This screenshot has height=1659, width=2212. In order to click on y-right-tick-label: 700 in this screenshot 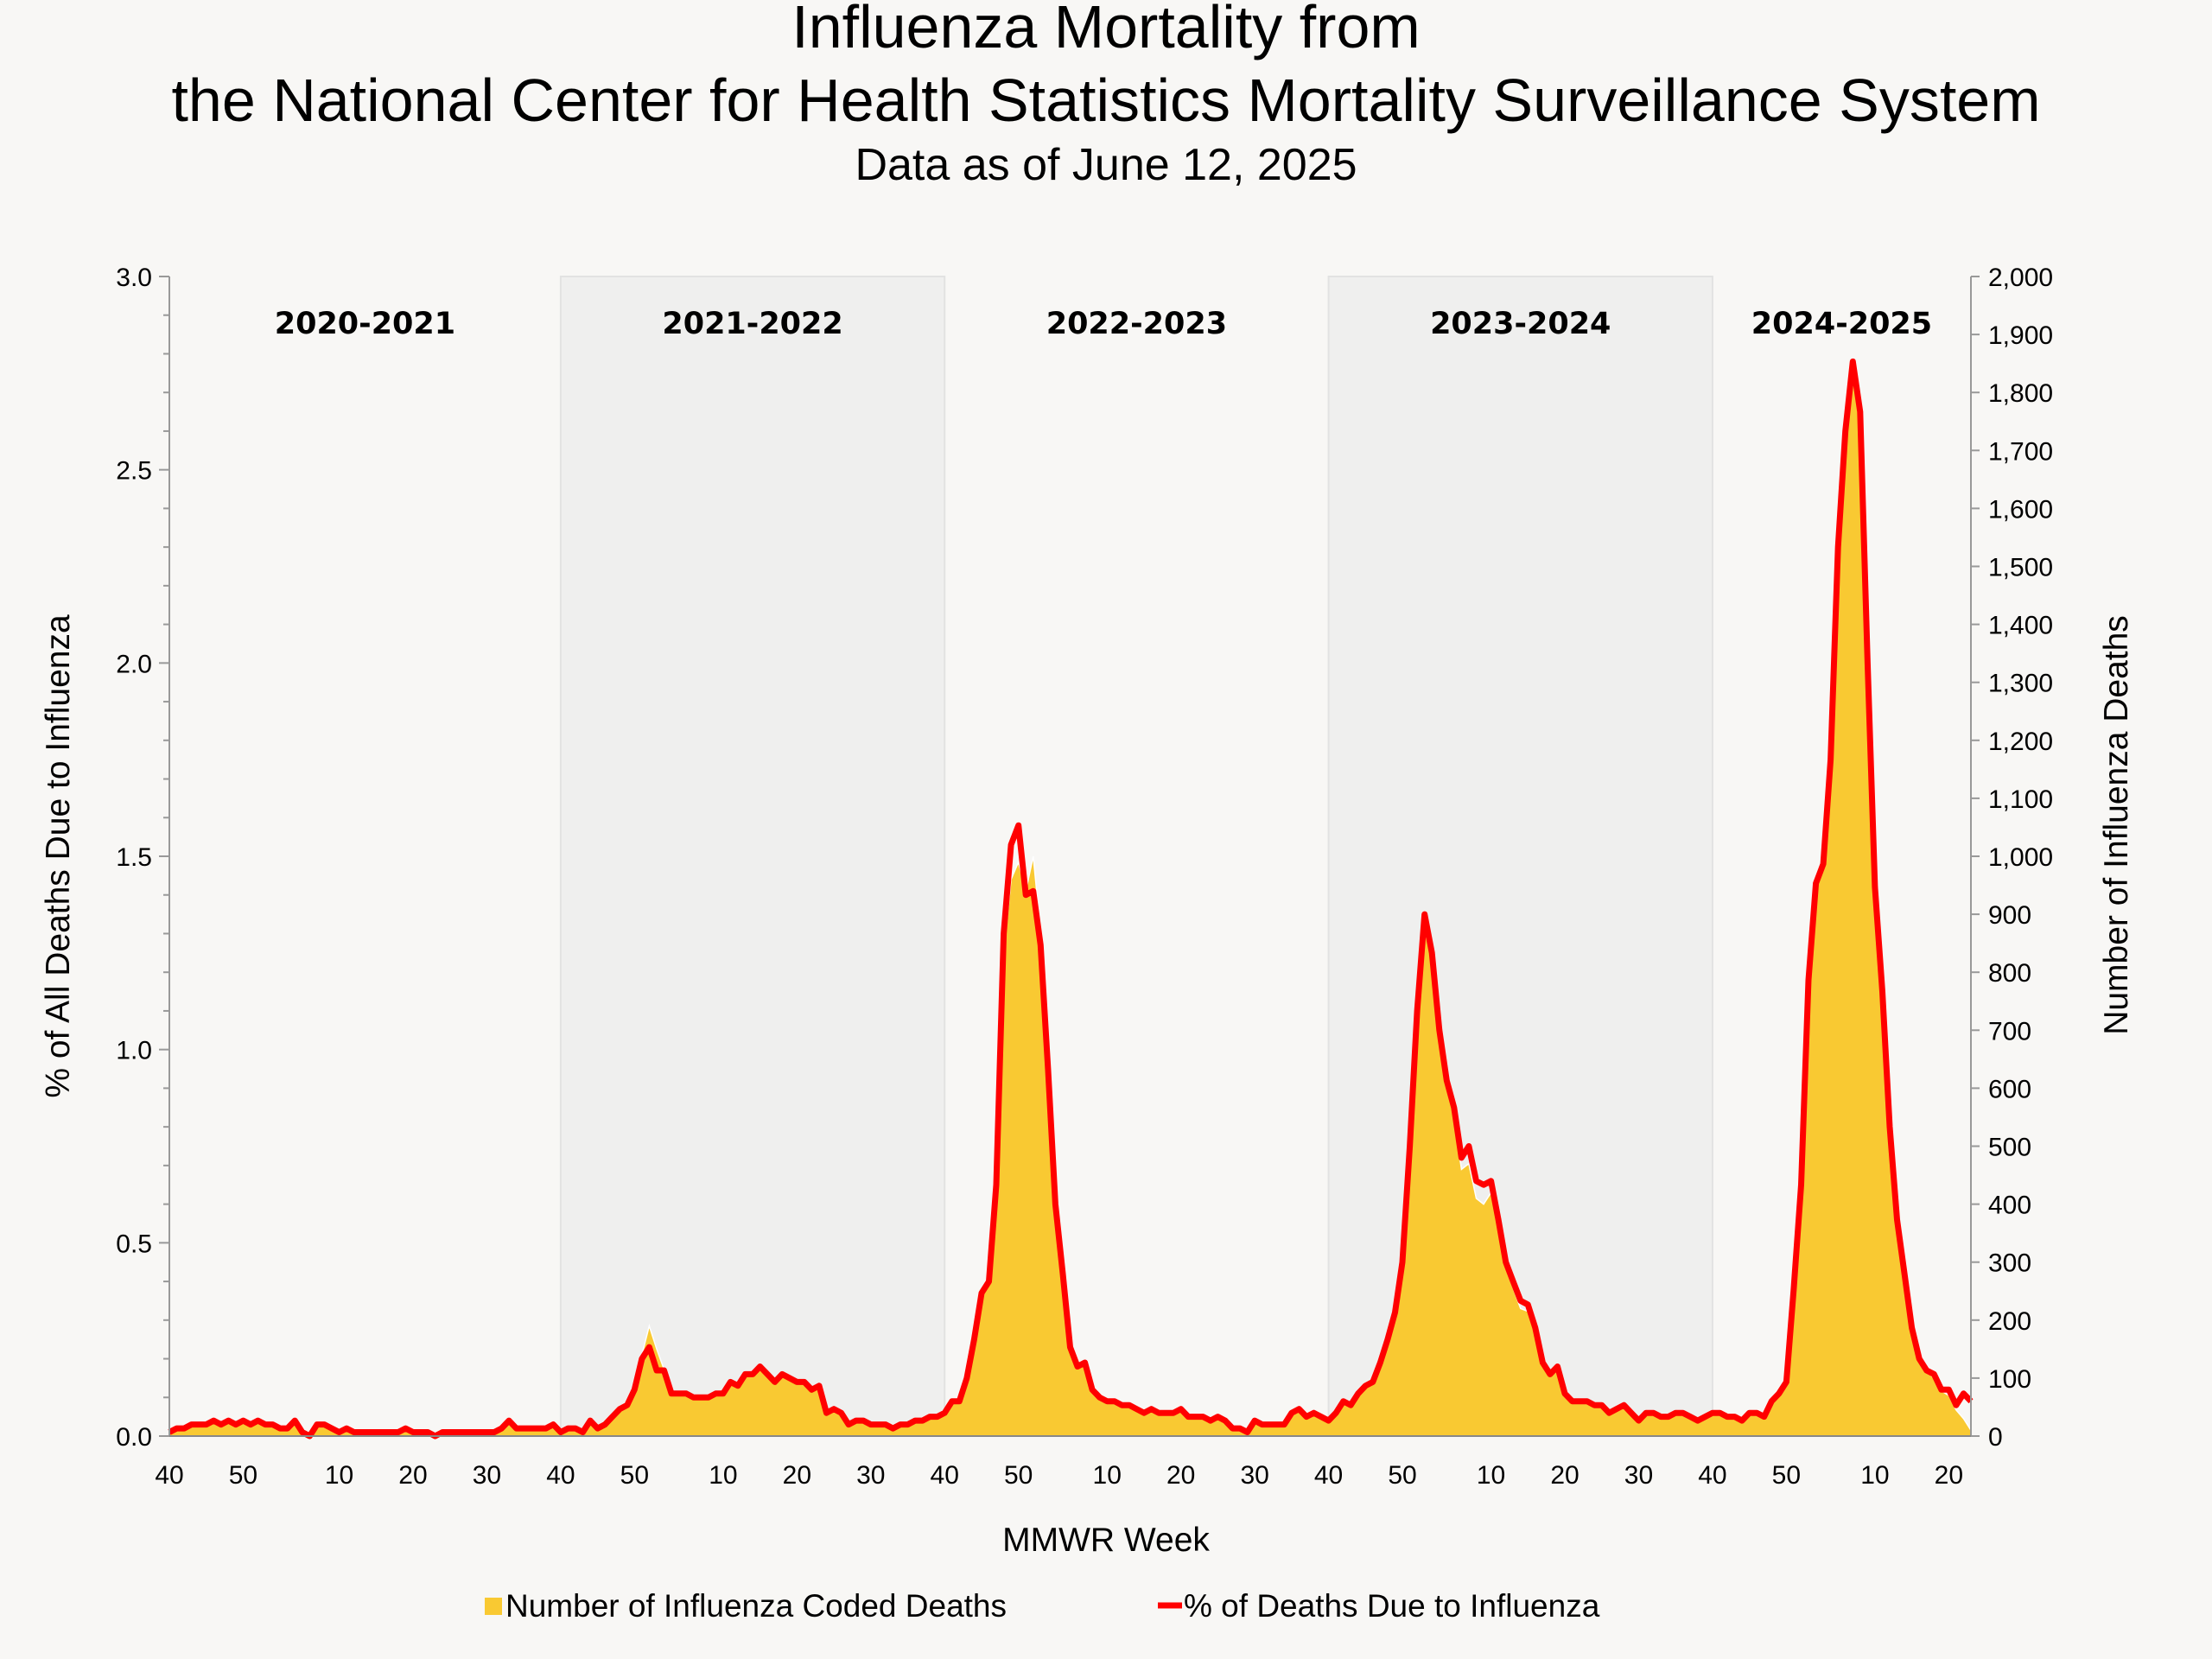, I will do `click(2009, 1031)`.